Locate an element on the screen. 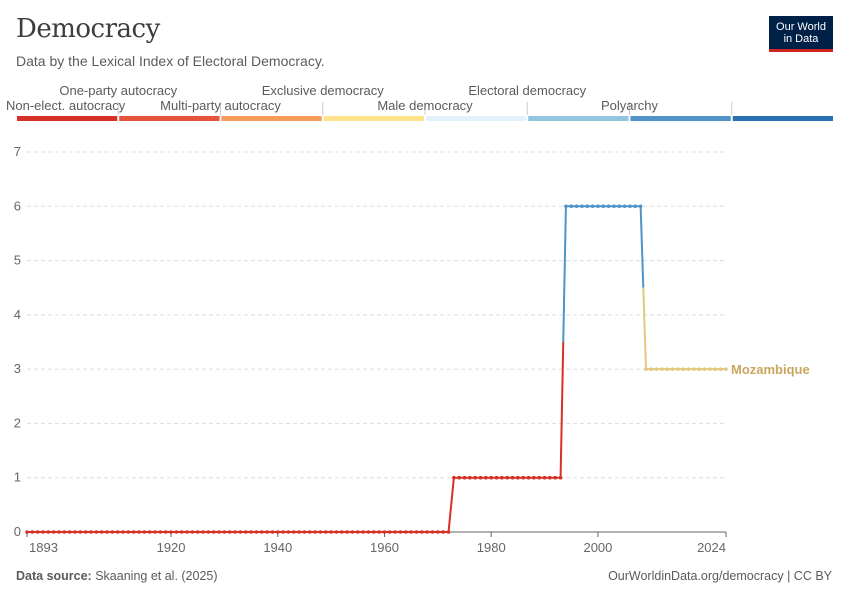 The image size is (850, 600). x-tick-label: 1940 is located at coordinates (277, 547).